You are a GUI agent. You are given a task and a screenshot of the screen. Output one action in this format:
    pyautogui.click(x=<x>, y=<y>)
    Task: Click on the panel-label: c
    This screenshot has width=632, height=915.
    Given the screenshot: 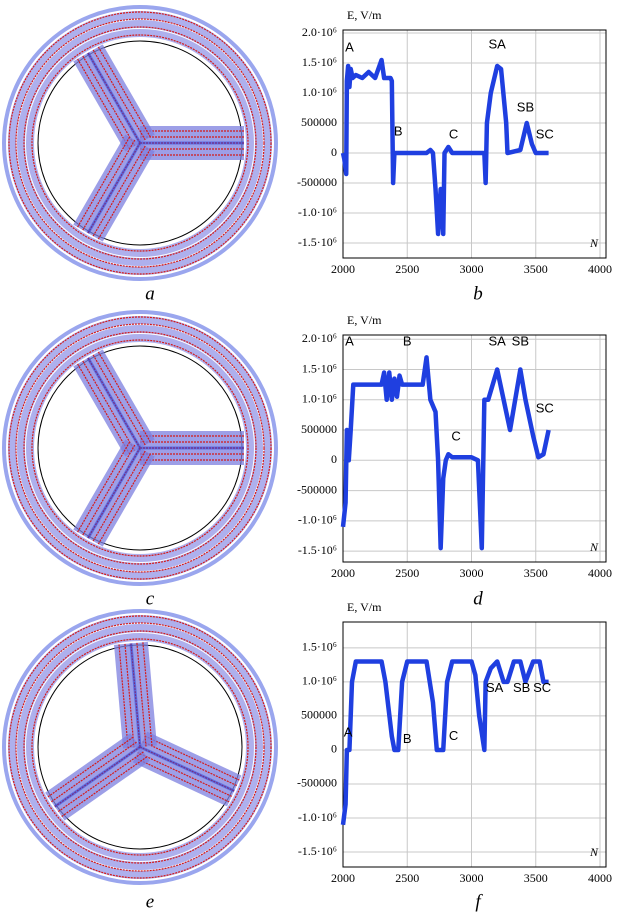 What is the action you would take?
    pyautogui.click(x=150, y=598)
    